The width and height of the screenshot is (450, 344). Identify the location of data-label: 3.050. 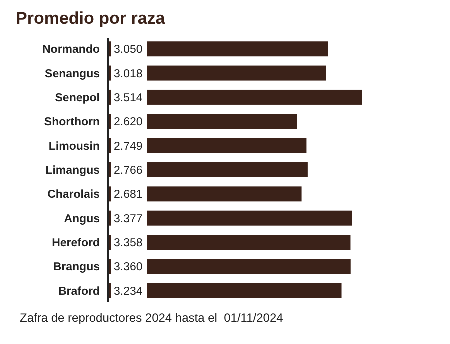
(128, 50).